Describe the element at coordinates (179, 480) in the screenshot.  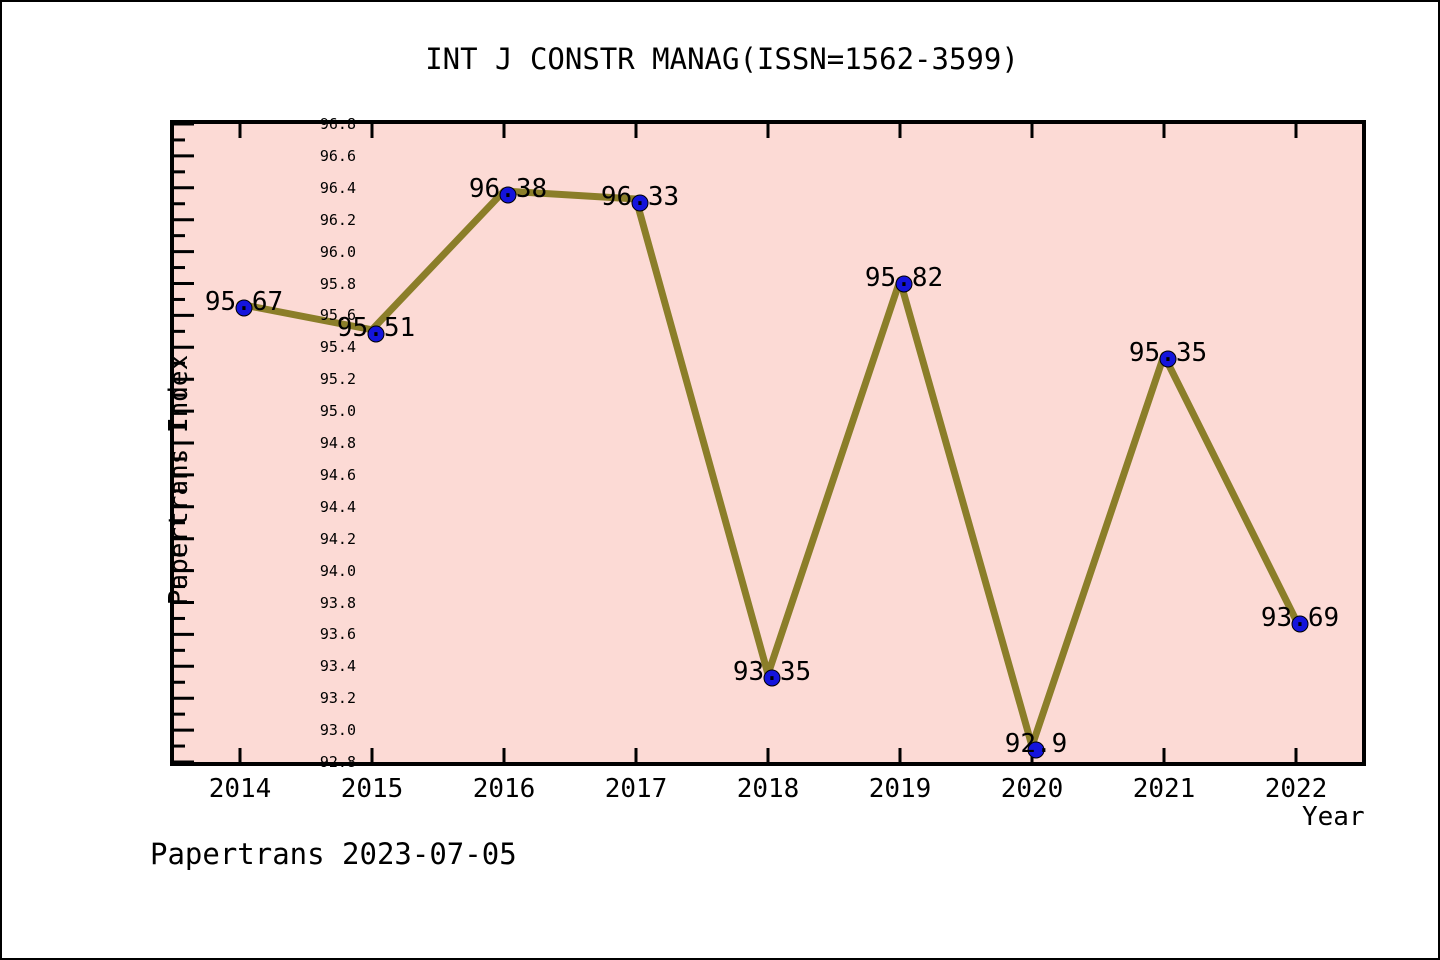
I see `y-axis-title: Papertrans Index` at that location.